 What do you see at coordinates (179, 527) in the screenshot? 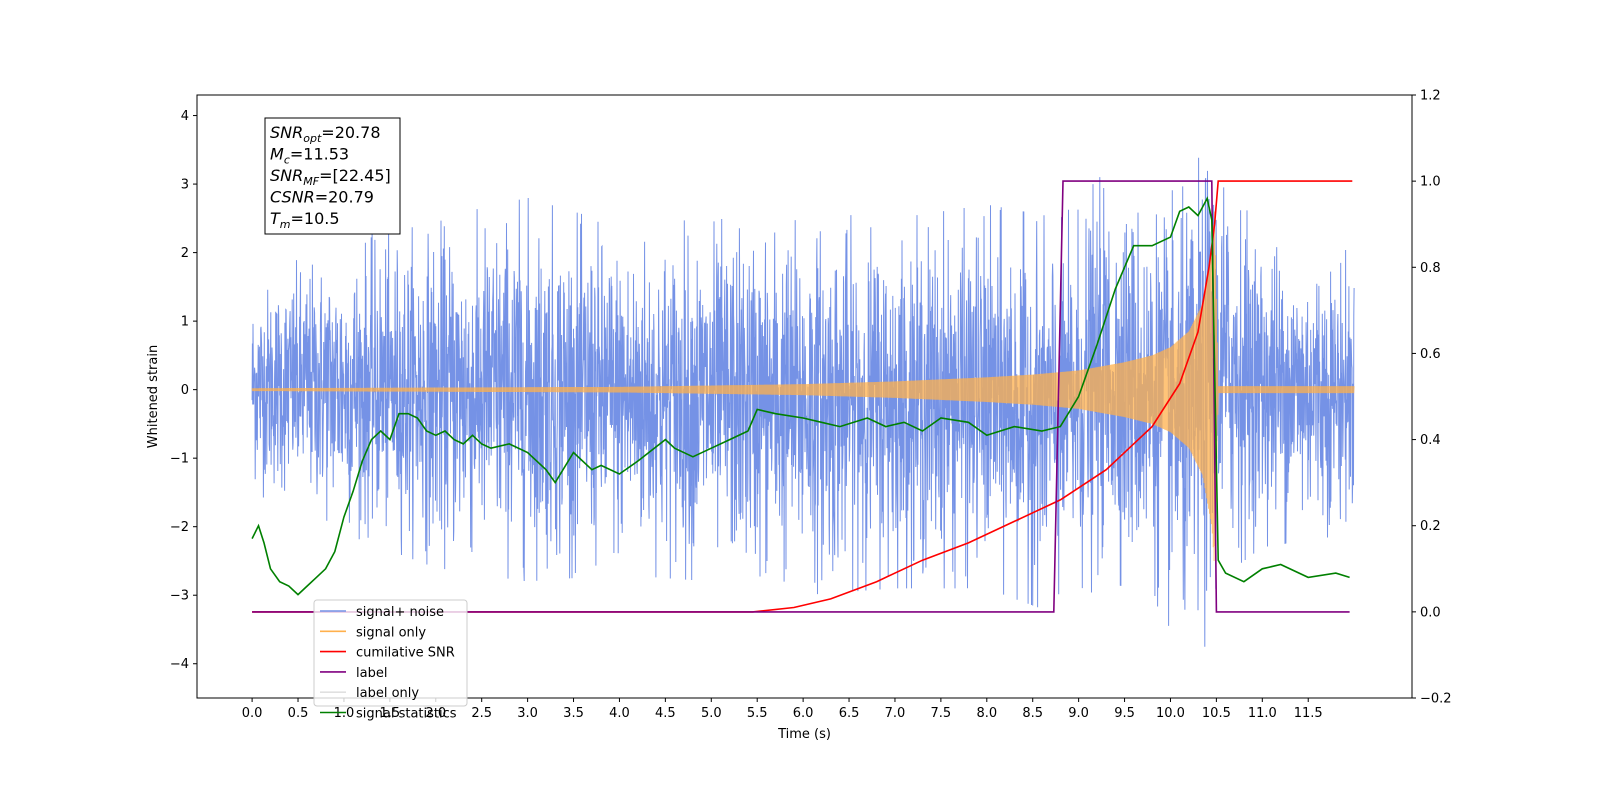
I see `y-tick-label: −2` at bounding box center [179, 527].